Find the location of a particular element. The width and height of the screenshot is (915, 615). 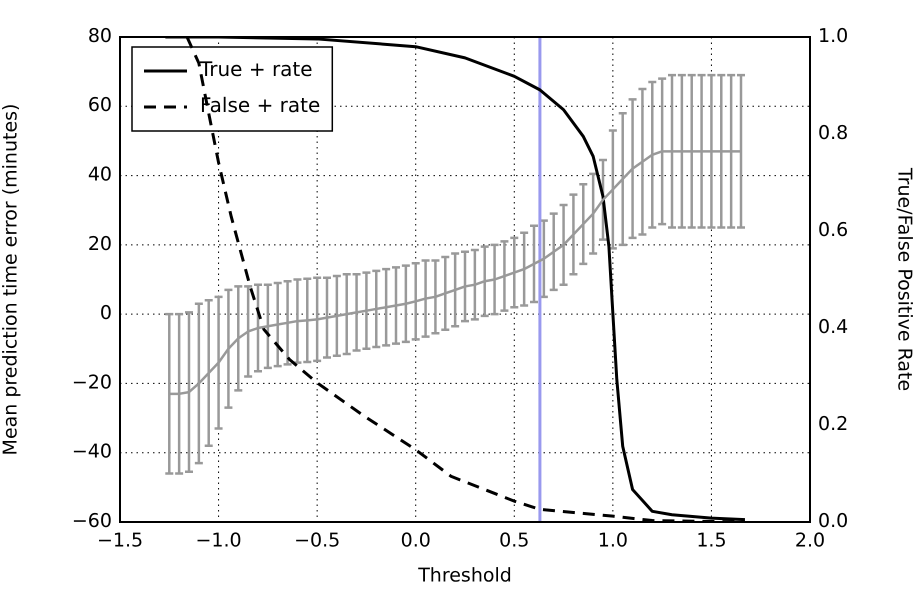

y-tick-label: 0 is located at coordinates (106, 313).